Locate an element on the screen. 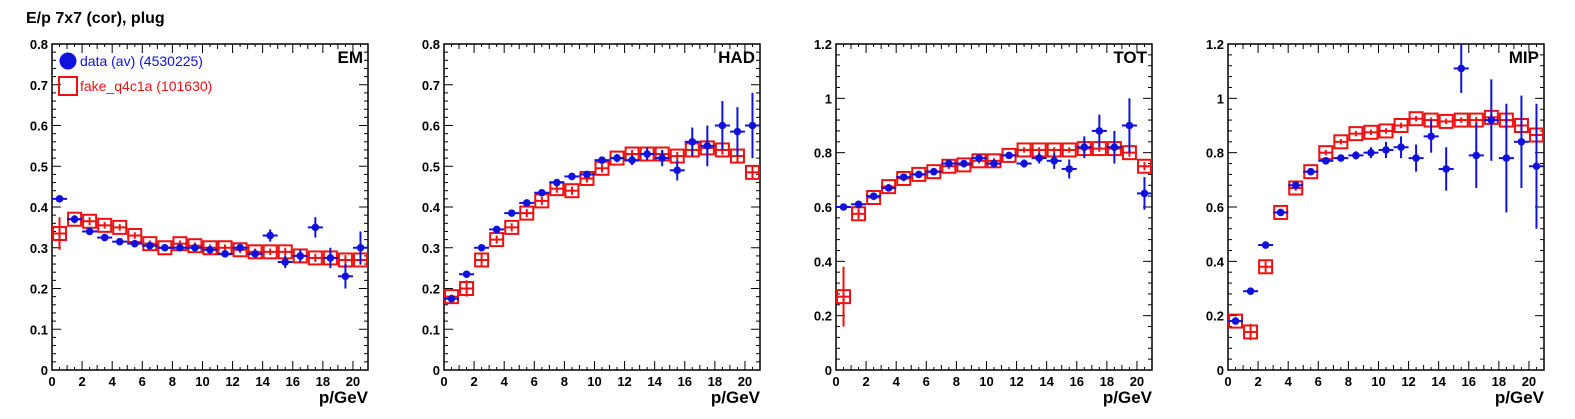 This screenshot has width=1575, height=419. y-tick-label: 0.2 is located at coordinates (431, 289).